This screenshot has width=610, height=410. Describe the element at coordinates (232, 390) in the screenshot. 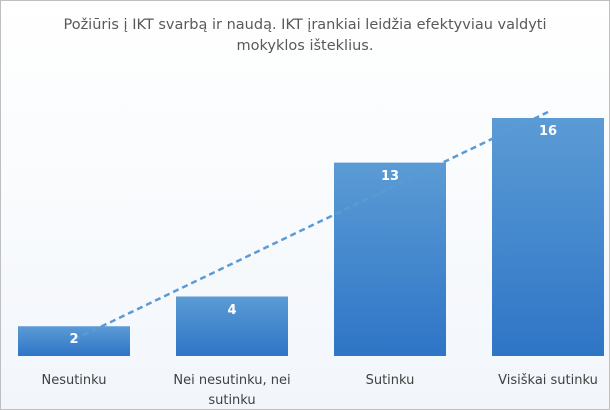

I see `x-tick-label: Nei nesutinku, nei sutinku` at that location.